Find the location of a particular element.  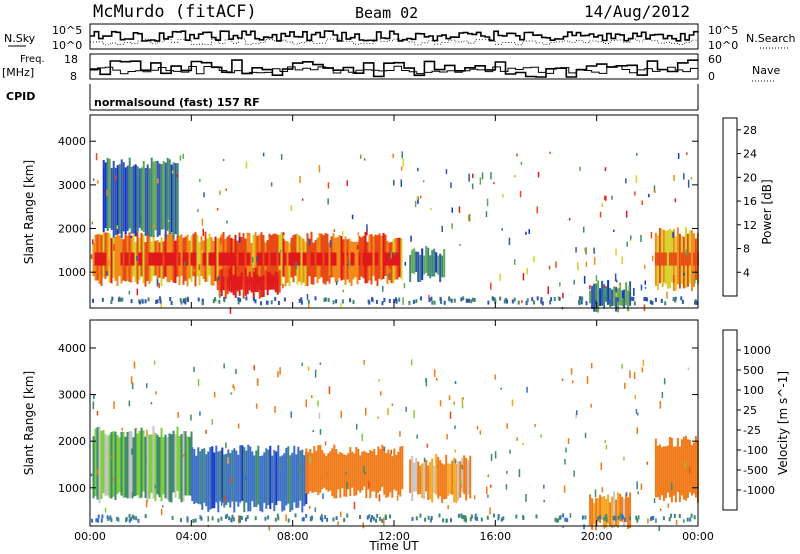

velocity-colorbar-label: Velocity [m s^-1] is located at coordinates (783, 423).